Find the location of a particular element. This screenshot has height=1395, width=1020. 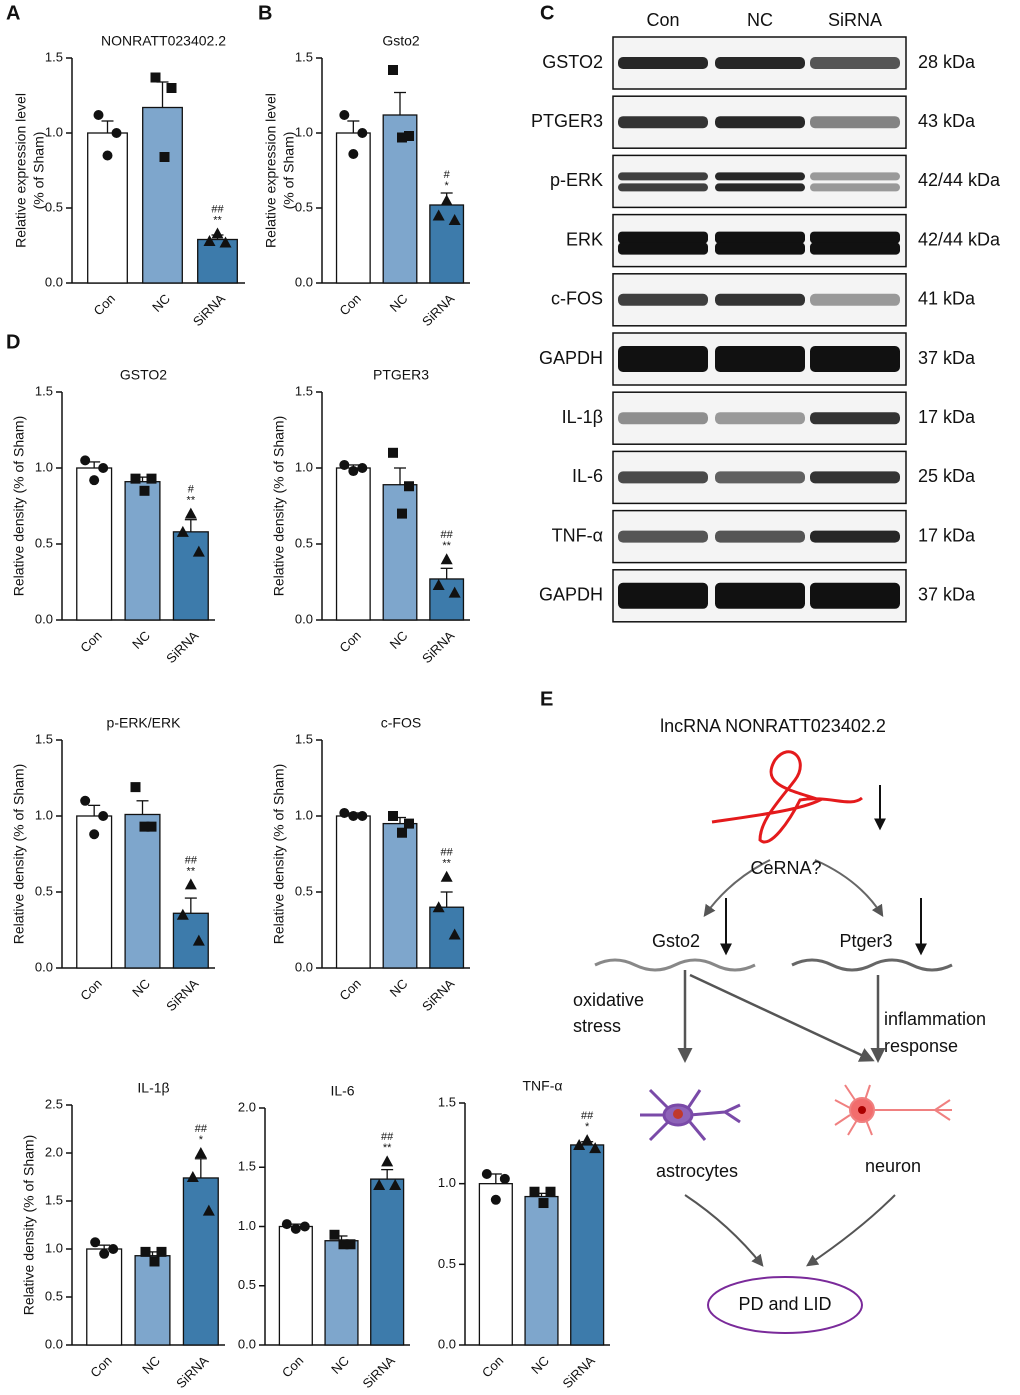

blot-size: 41 kDa is located at coordinates (947, 299).